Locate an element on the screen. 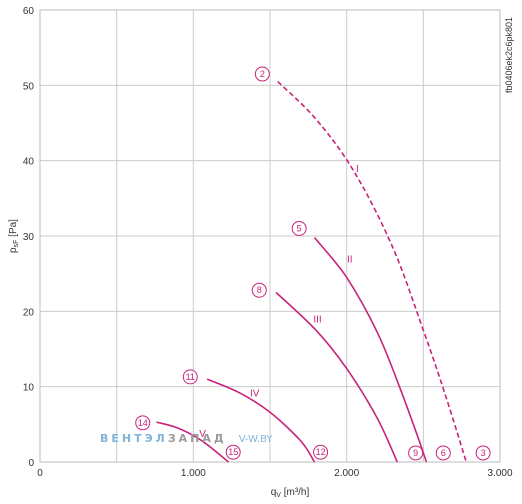 The image size is (522, 504). marker-label: 15 is located at coordinates (233, 452).